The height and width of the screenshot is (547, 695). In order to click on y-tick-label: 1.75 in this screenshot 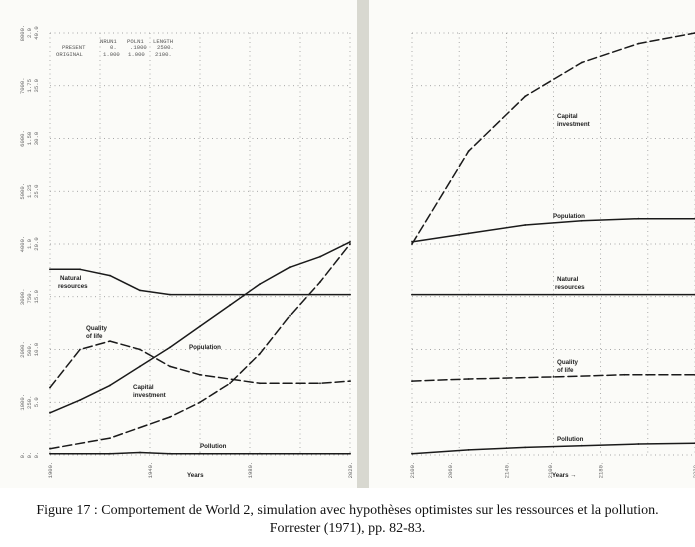, I will do `click(29, 85)`.